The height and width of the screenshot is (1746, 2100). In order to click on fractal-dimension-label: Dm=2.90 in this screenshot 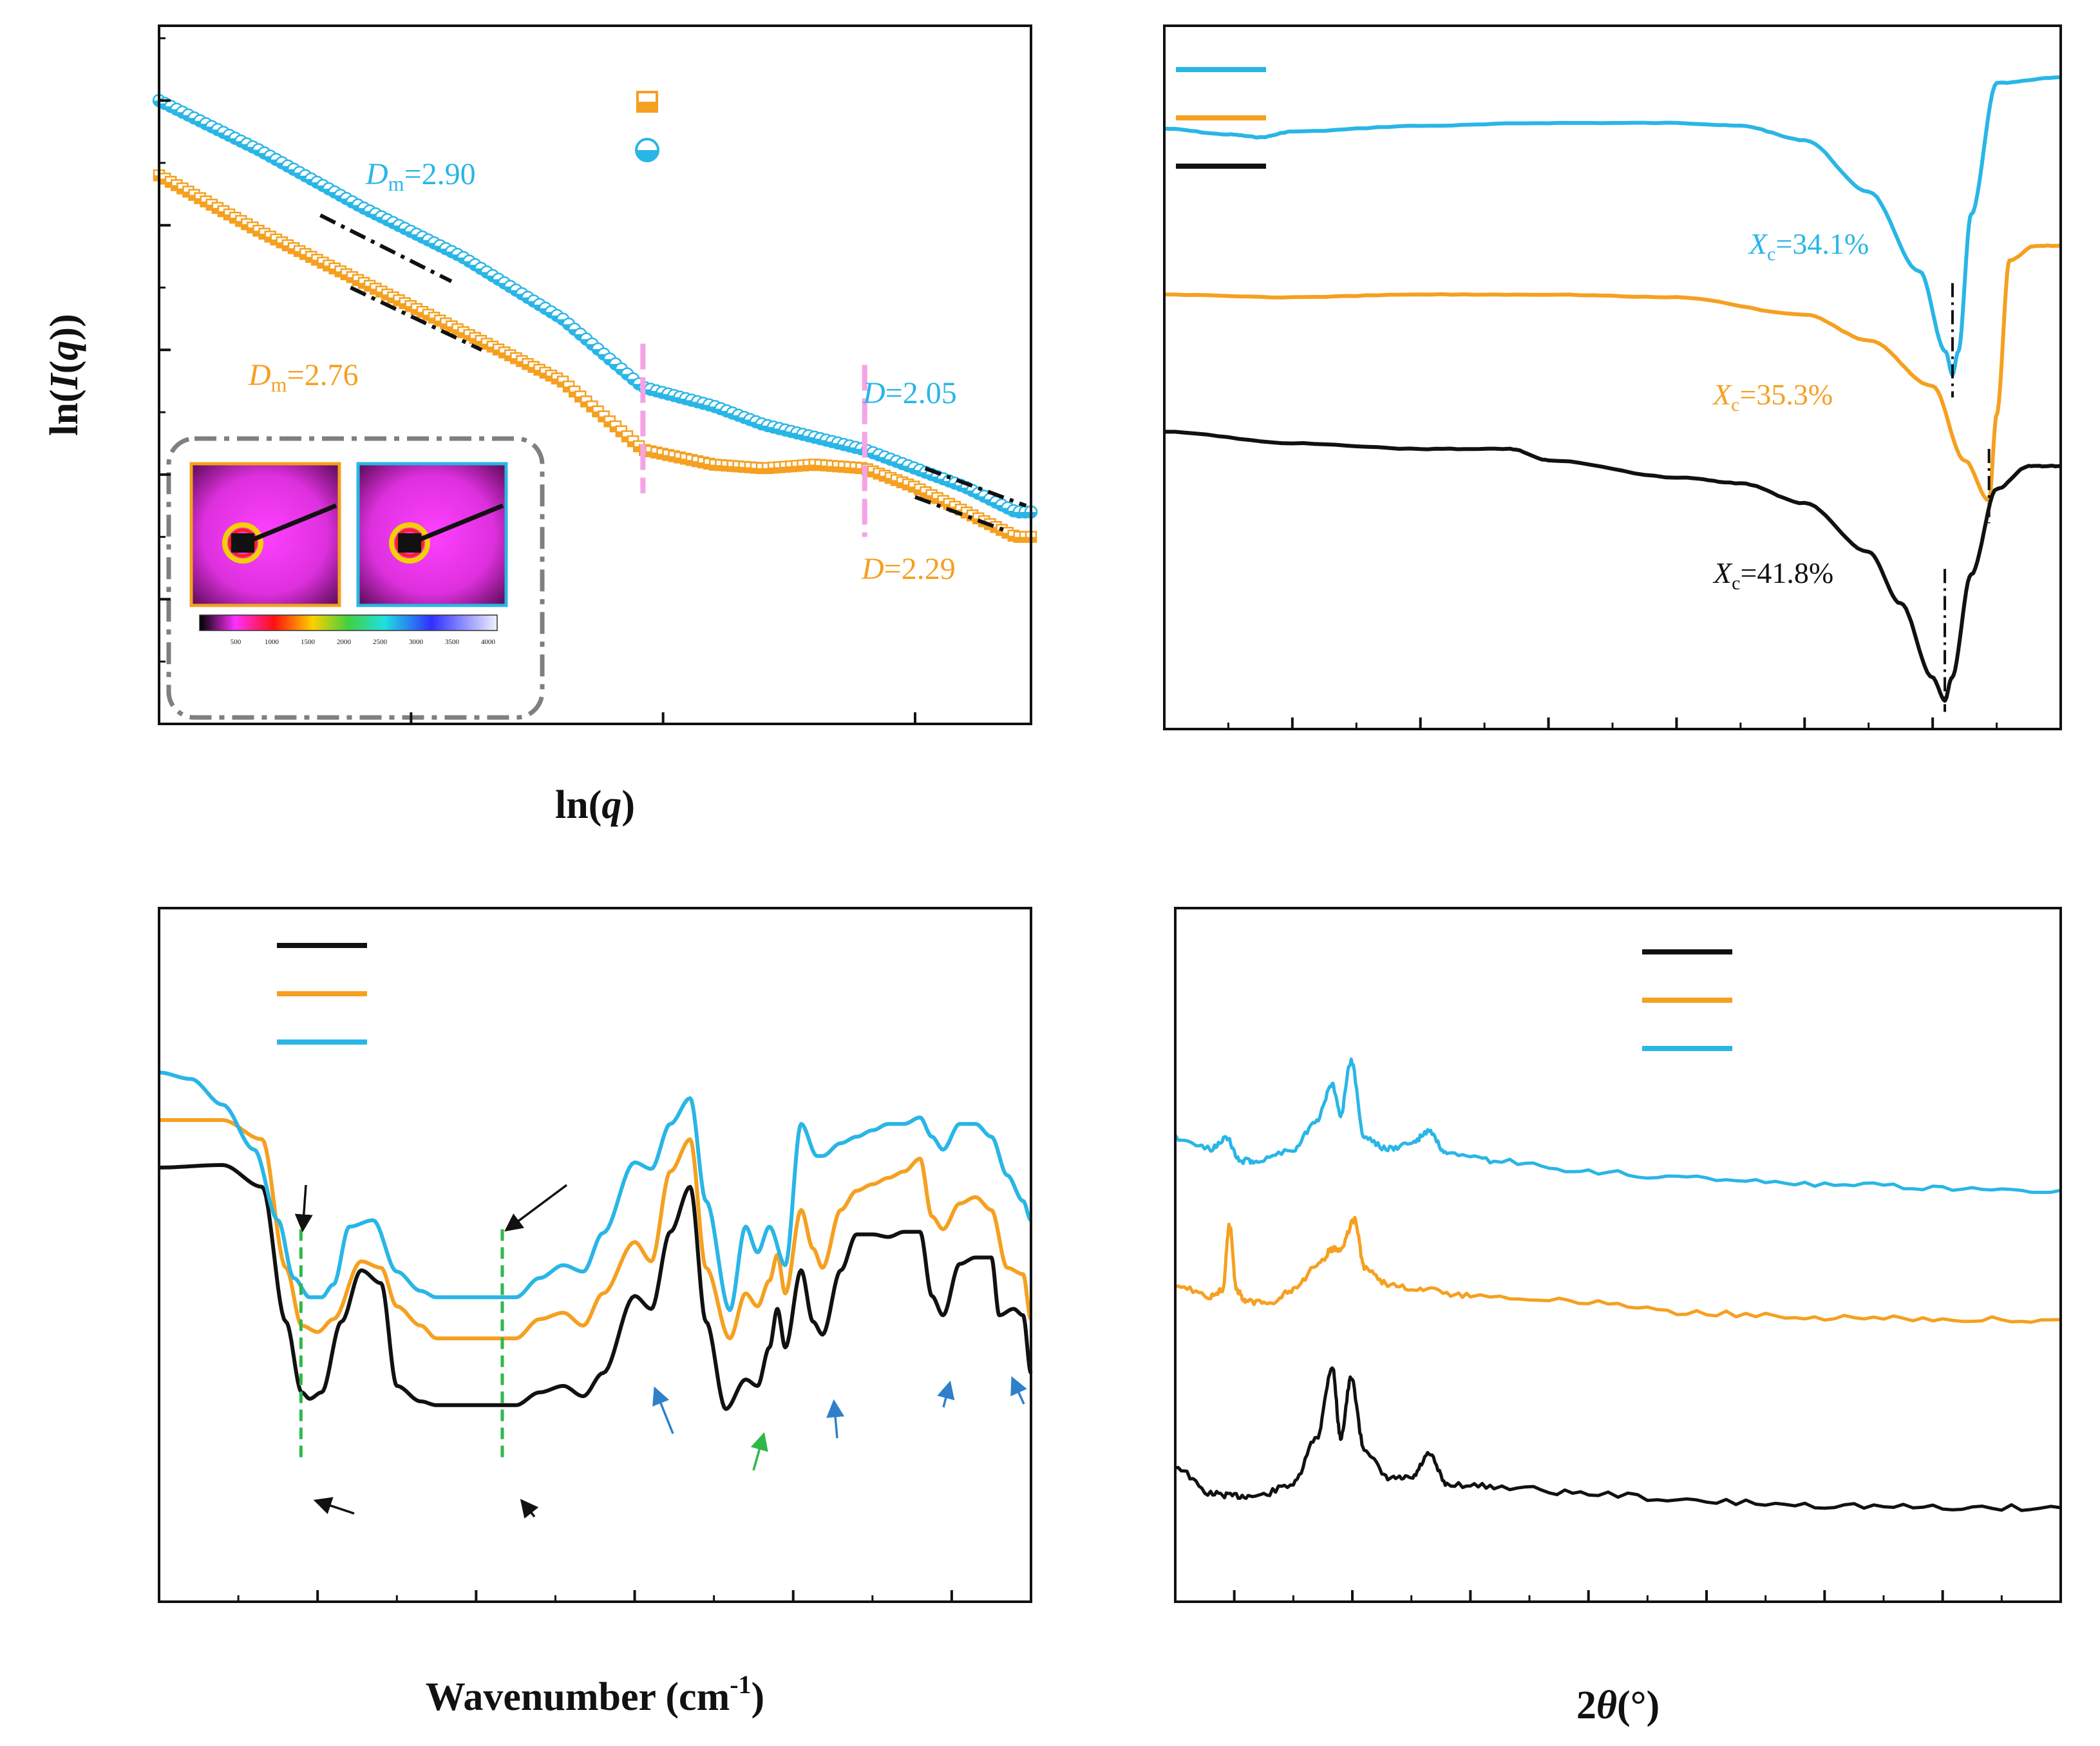, I will do `click(421, 176)`.